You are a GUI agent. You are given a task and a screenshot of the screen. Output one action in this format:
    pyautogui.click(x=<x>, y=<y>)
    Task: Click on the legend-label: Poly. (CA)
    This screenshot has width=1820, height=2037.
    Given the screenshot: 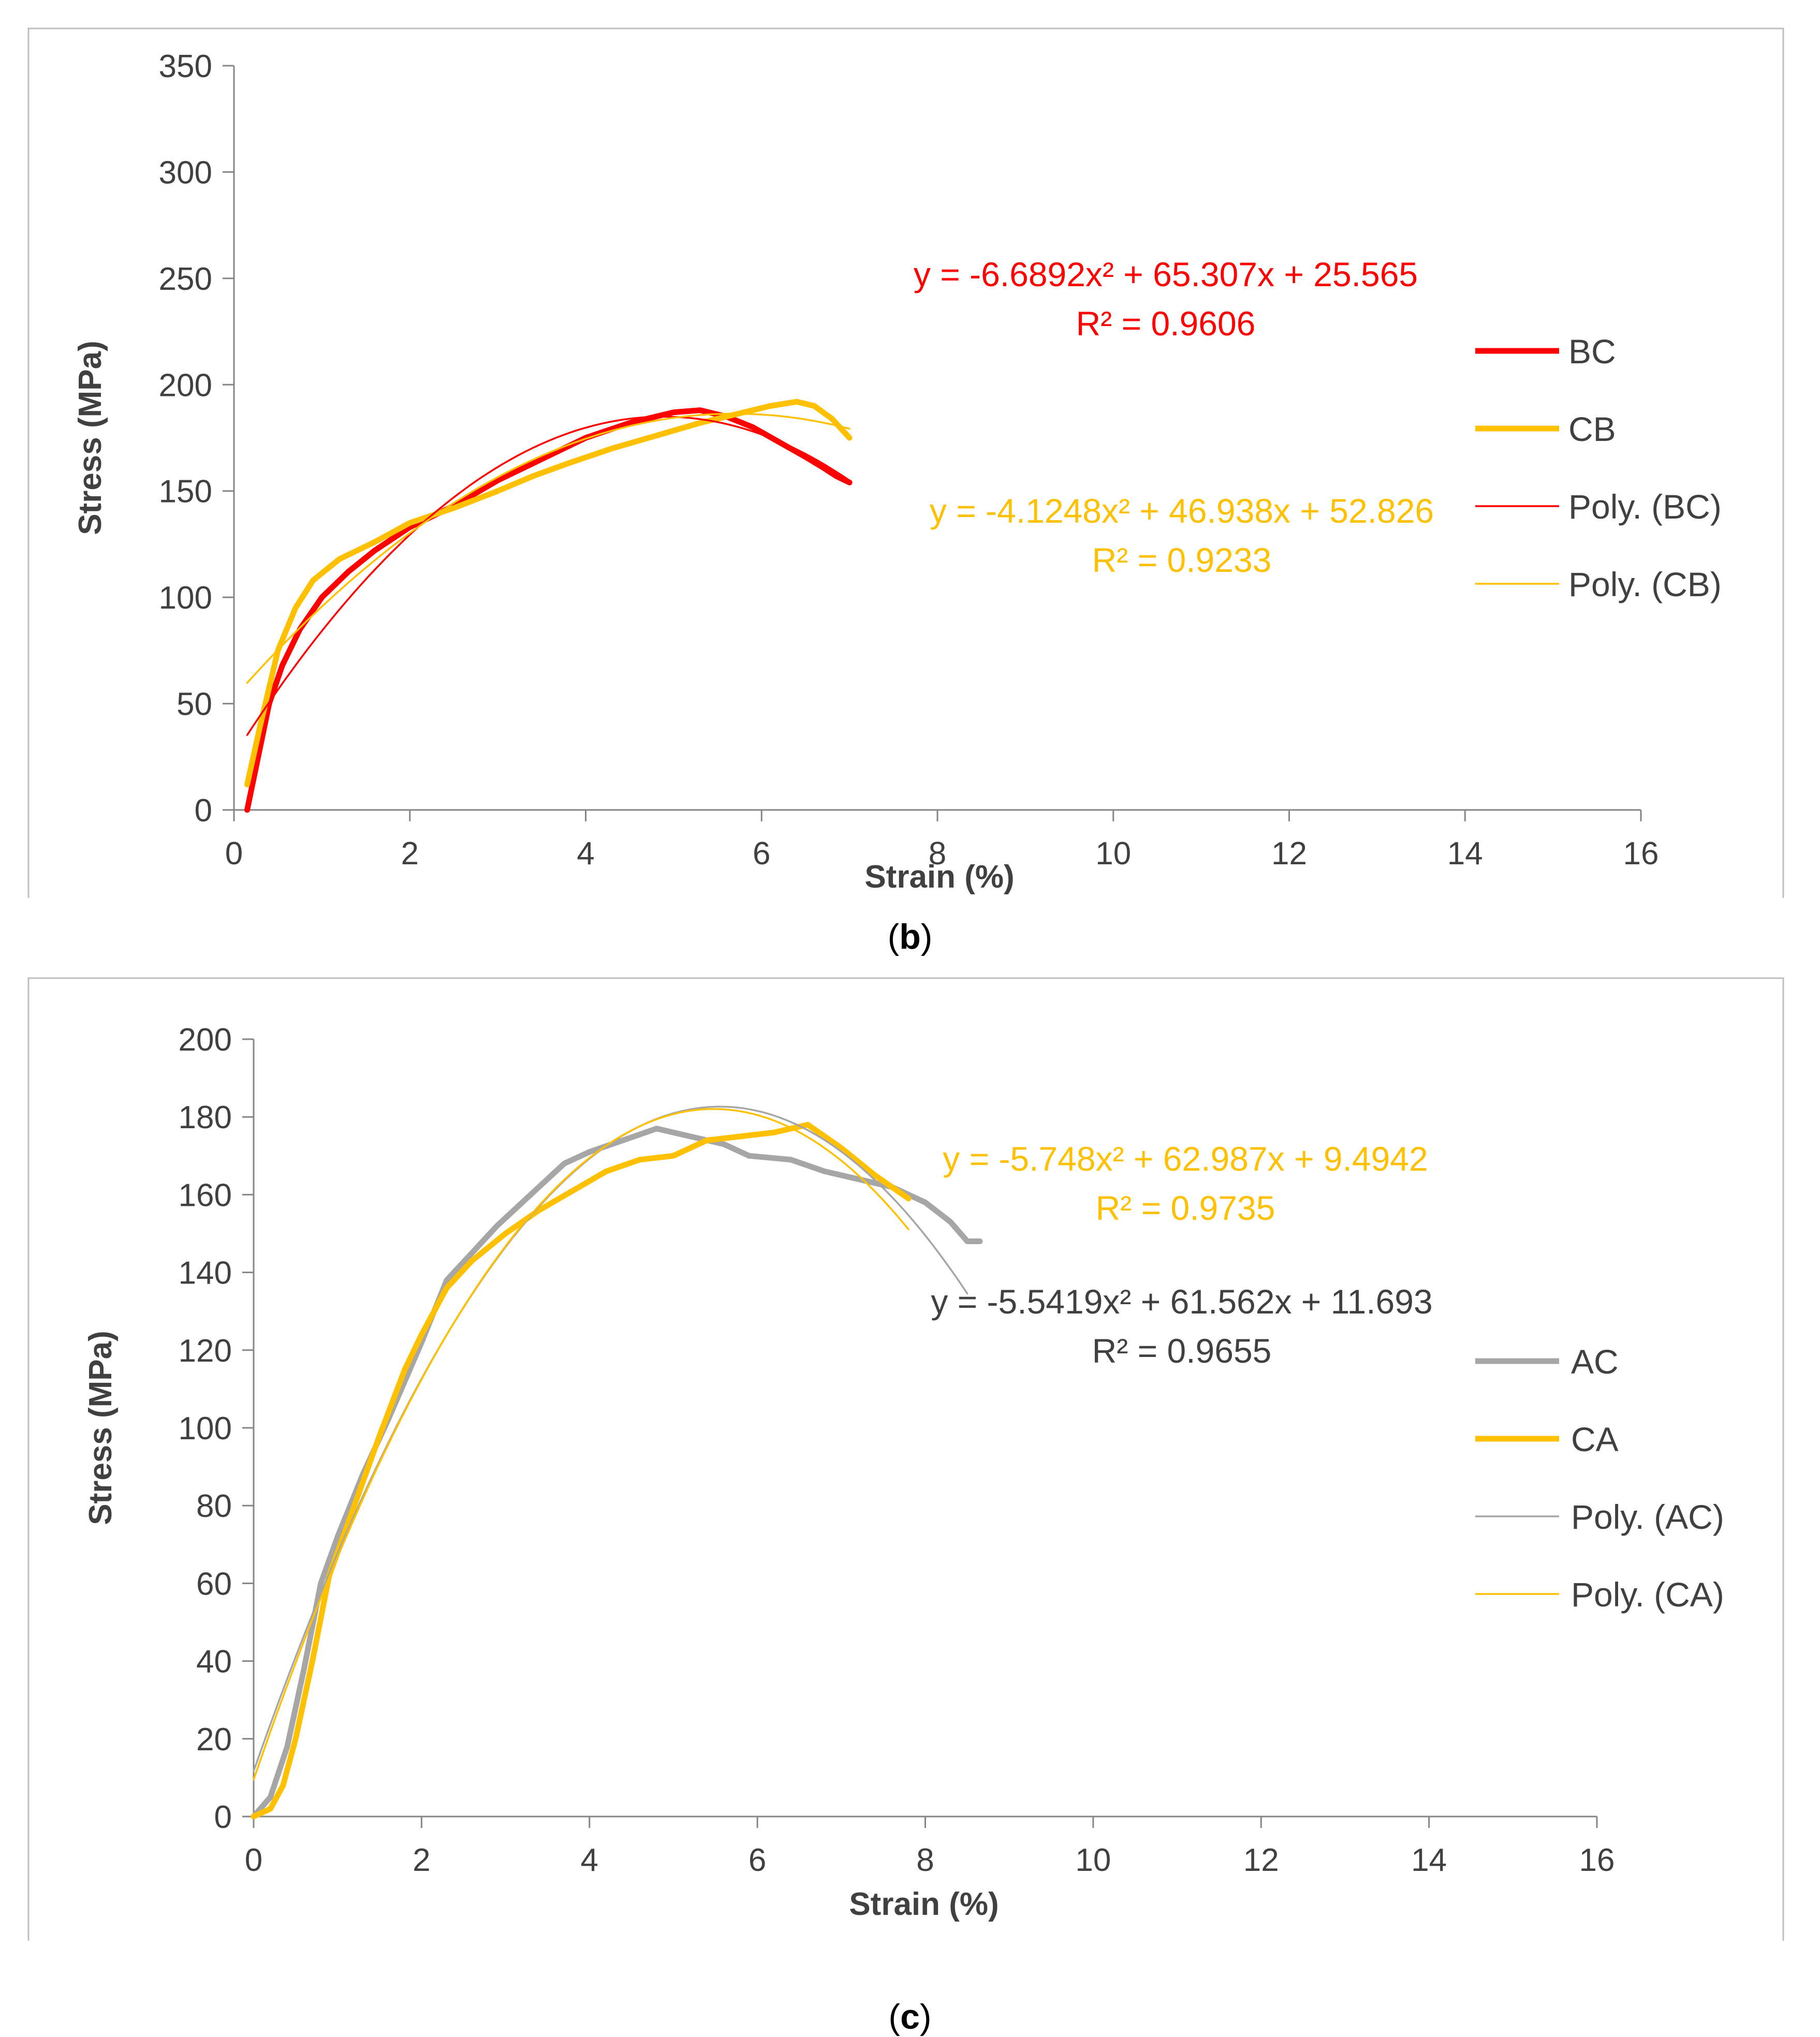 What is the action you would take?
    pyautogui.click(x=1647, y=1595)
    